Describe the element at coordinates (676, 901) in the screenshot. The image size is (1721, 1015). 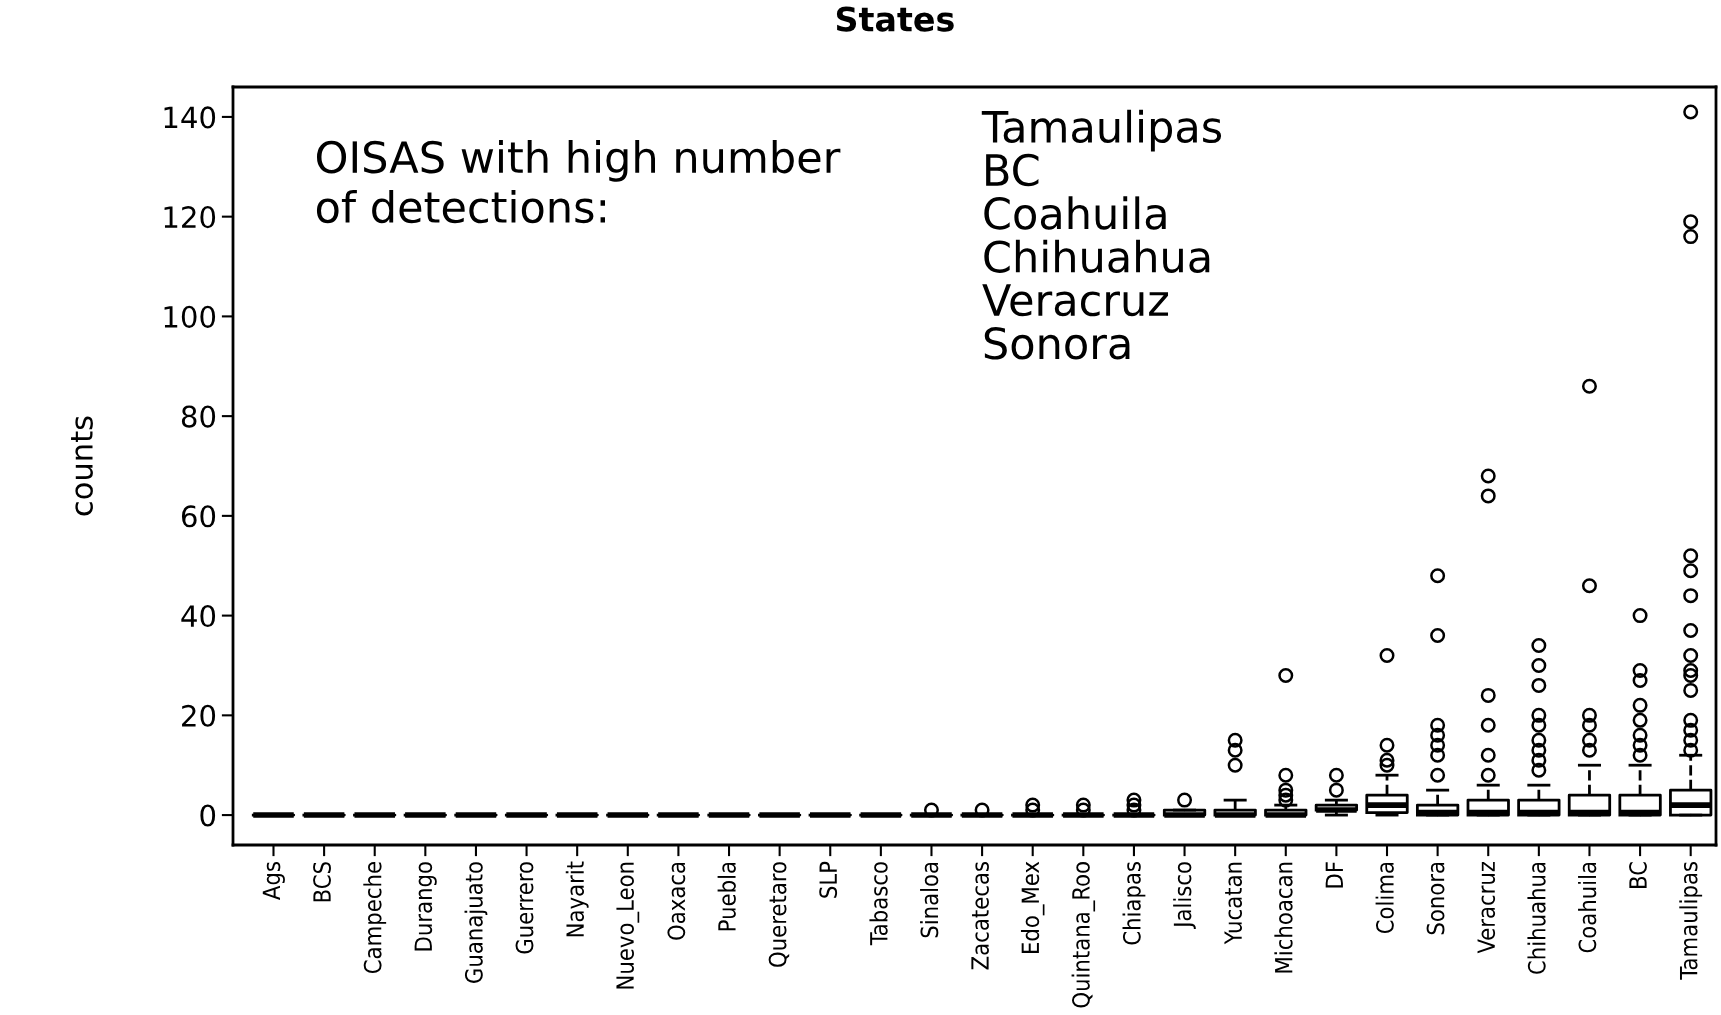
I see `x-tick-label: Oaxaca` at that location.